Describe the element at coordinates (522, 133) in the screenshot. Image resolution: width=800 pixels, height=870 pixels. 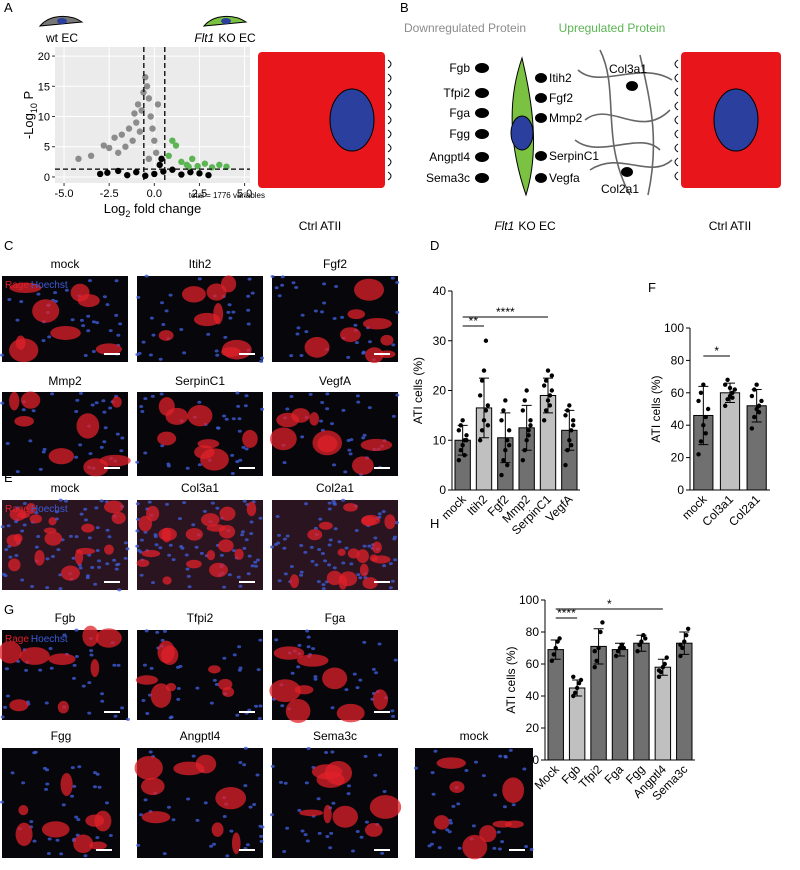
I see `nucleus-ec` at that location.